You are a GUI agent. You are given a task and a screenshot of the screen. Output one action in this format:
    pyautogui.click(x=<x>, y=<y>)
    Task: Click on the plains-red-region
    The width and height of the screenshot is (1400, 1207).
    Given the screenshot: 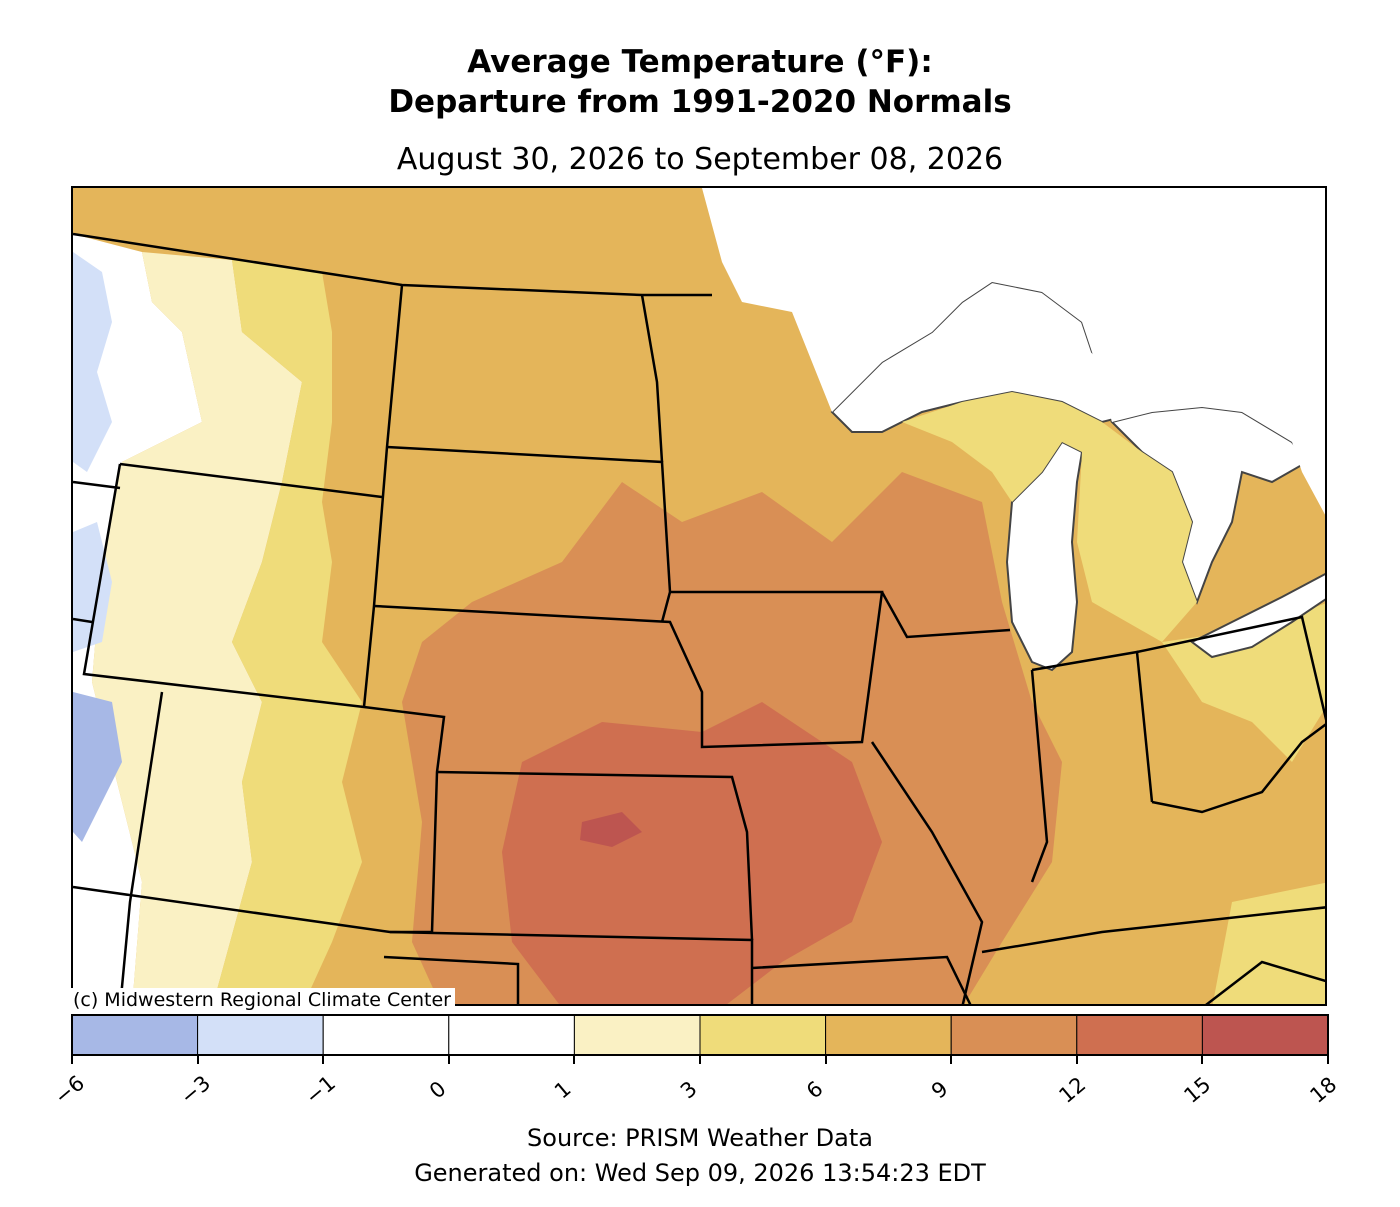 What is the action you would take?
    pyautogui.click(x=692, y=853)
    